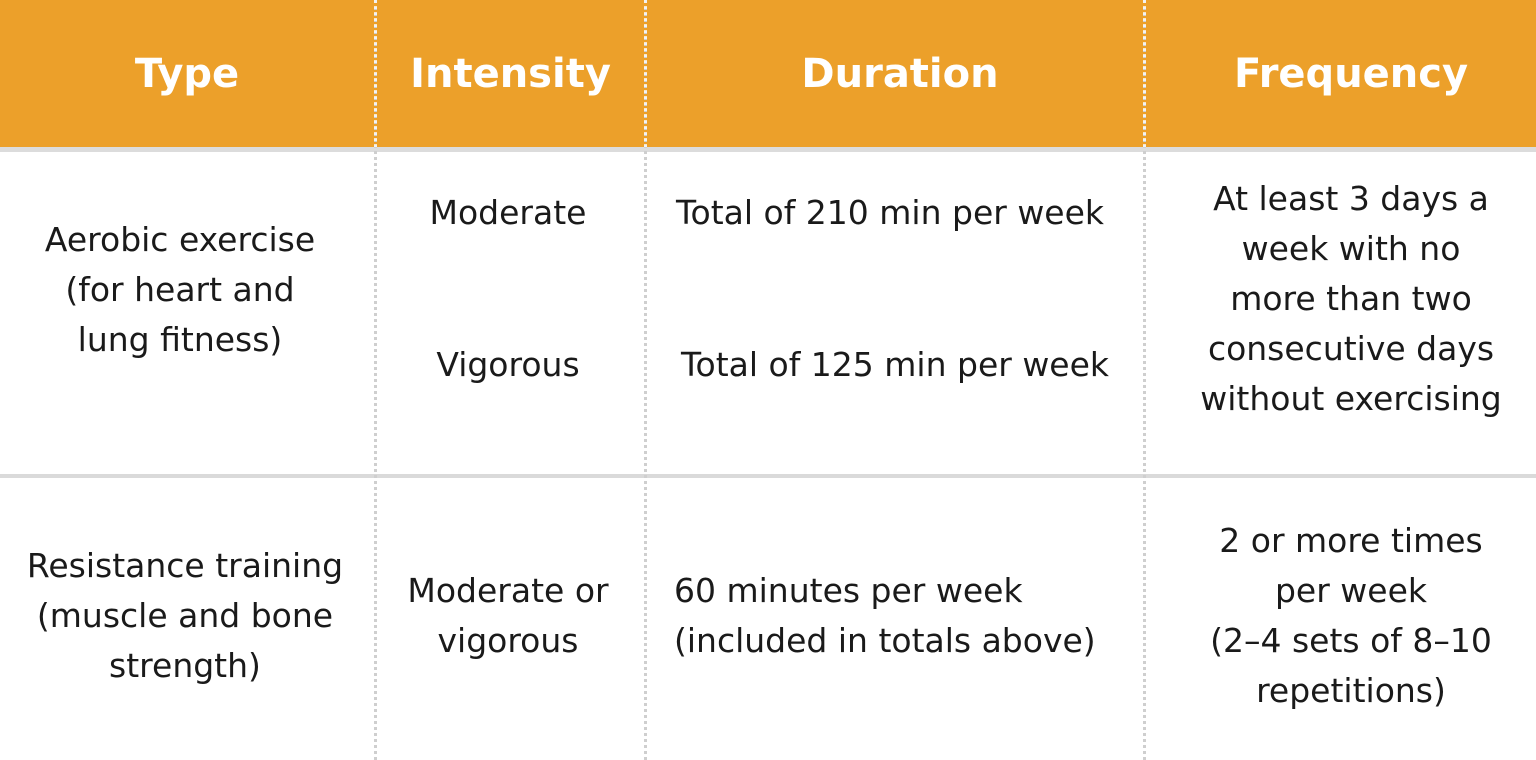 This screenshot has width=1536, height=760. Describe the element at coordinates (768, 149) in the screenshot. I see `header-divider` at that location.